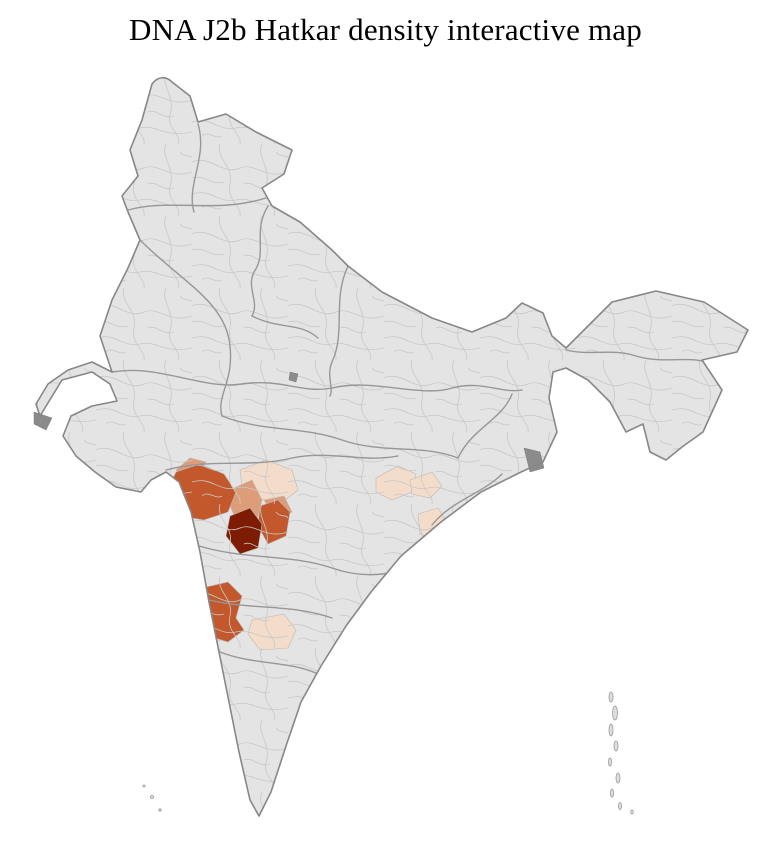 The width and height of the screenshot is (771, 841). I want to click on urban-patch-east, so click(534, 460).